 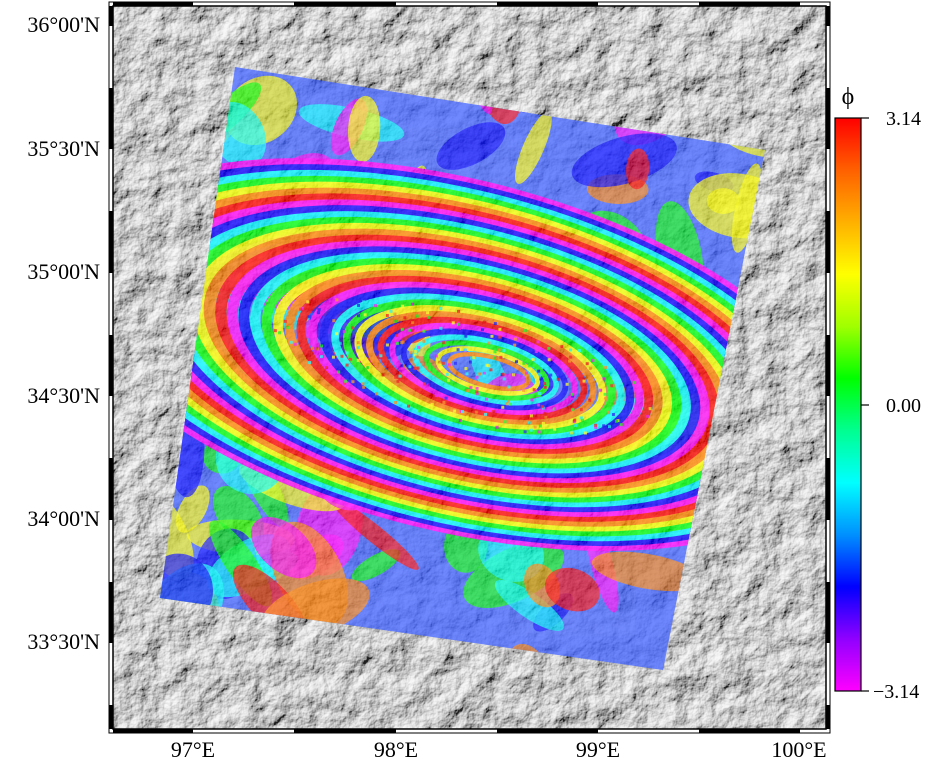 I want to click on lat-tick-34-00: 34°00'N, so click(x=63, y=518).